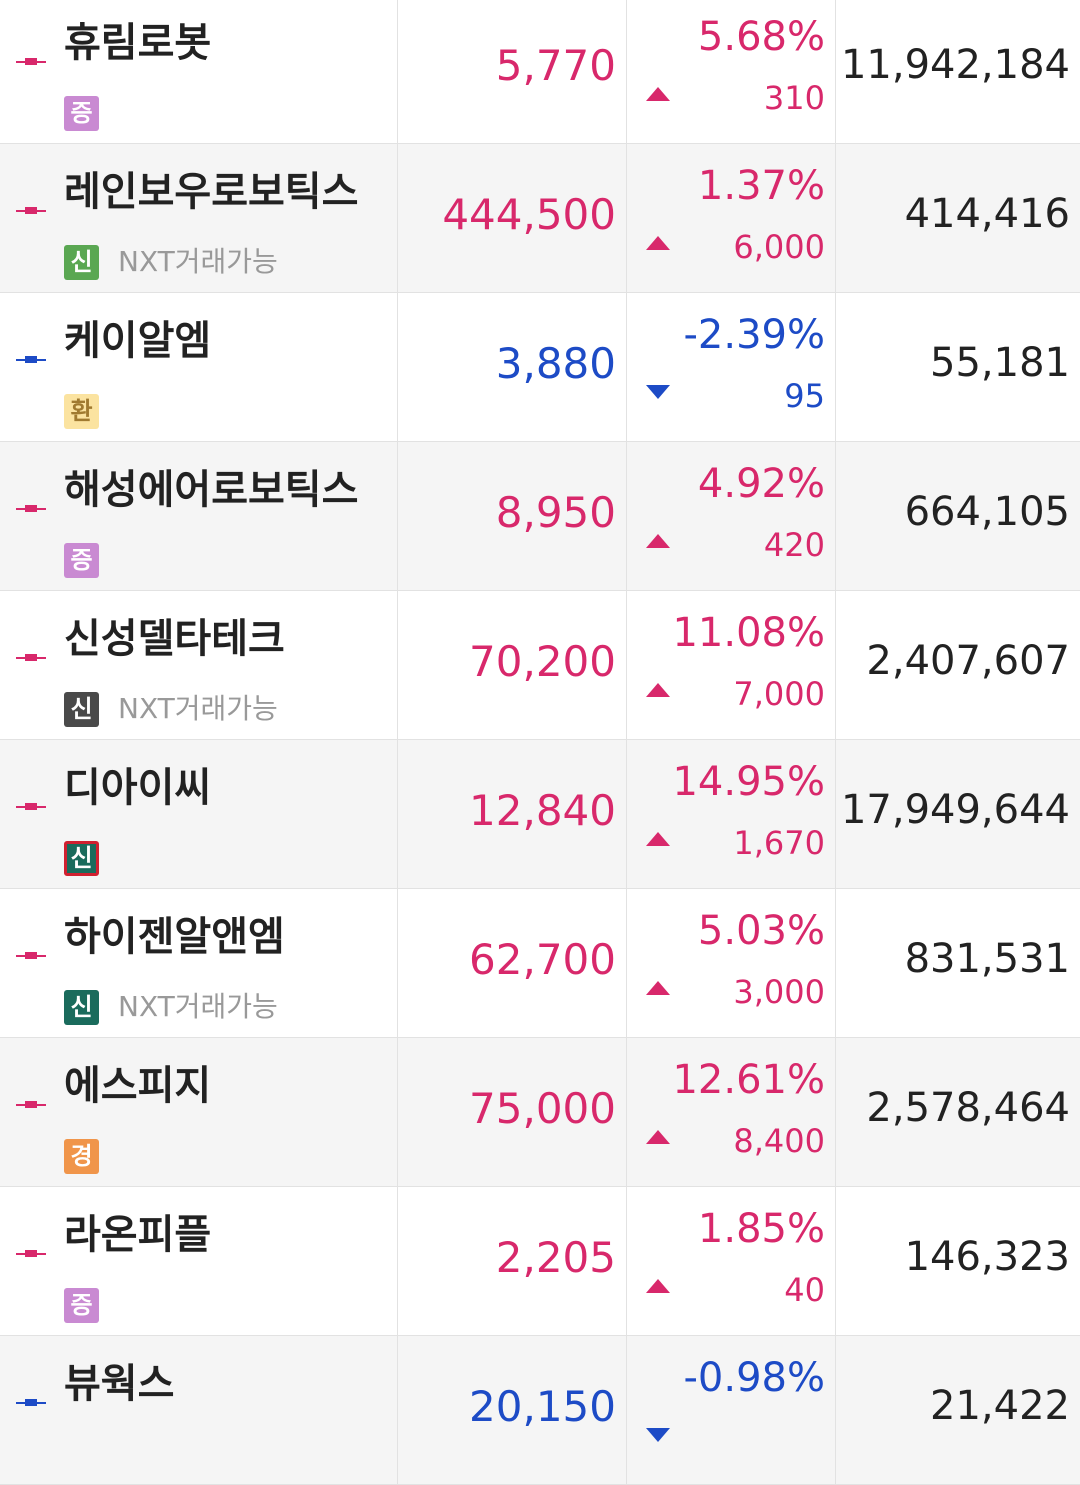  What do you see at coordinates (81, 411) in the screenshot?
I see `market-badge: 환` at bounding box center [81, 411].